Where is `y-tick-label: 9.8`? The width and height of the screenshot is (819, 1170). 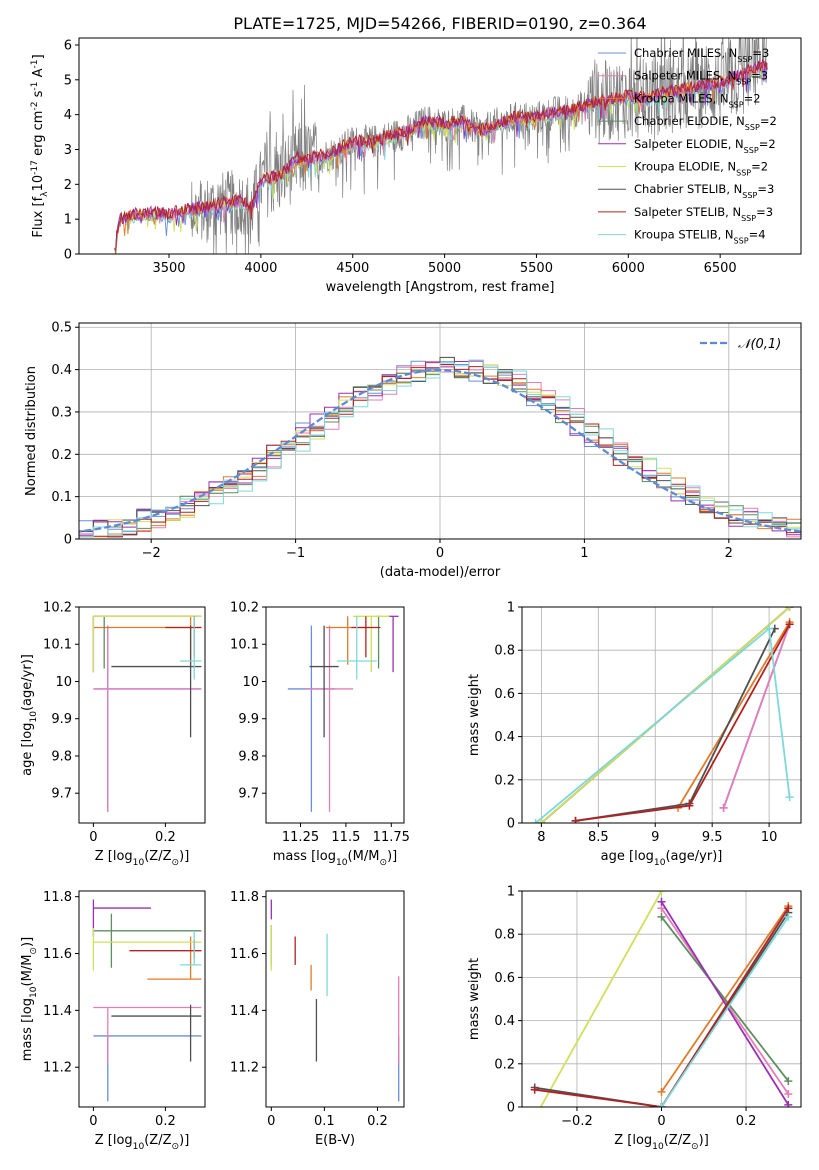 y-tick-label: 9.8 is located at coordinates (61, 756).